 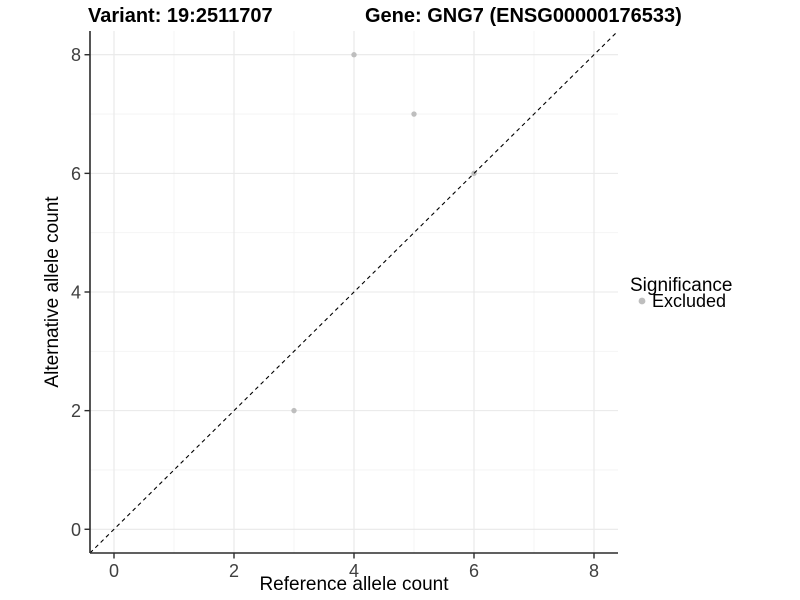 I want to click on y-tick-label-0: 0, so click(x=76, y=530).